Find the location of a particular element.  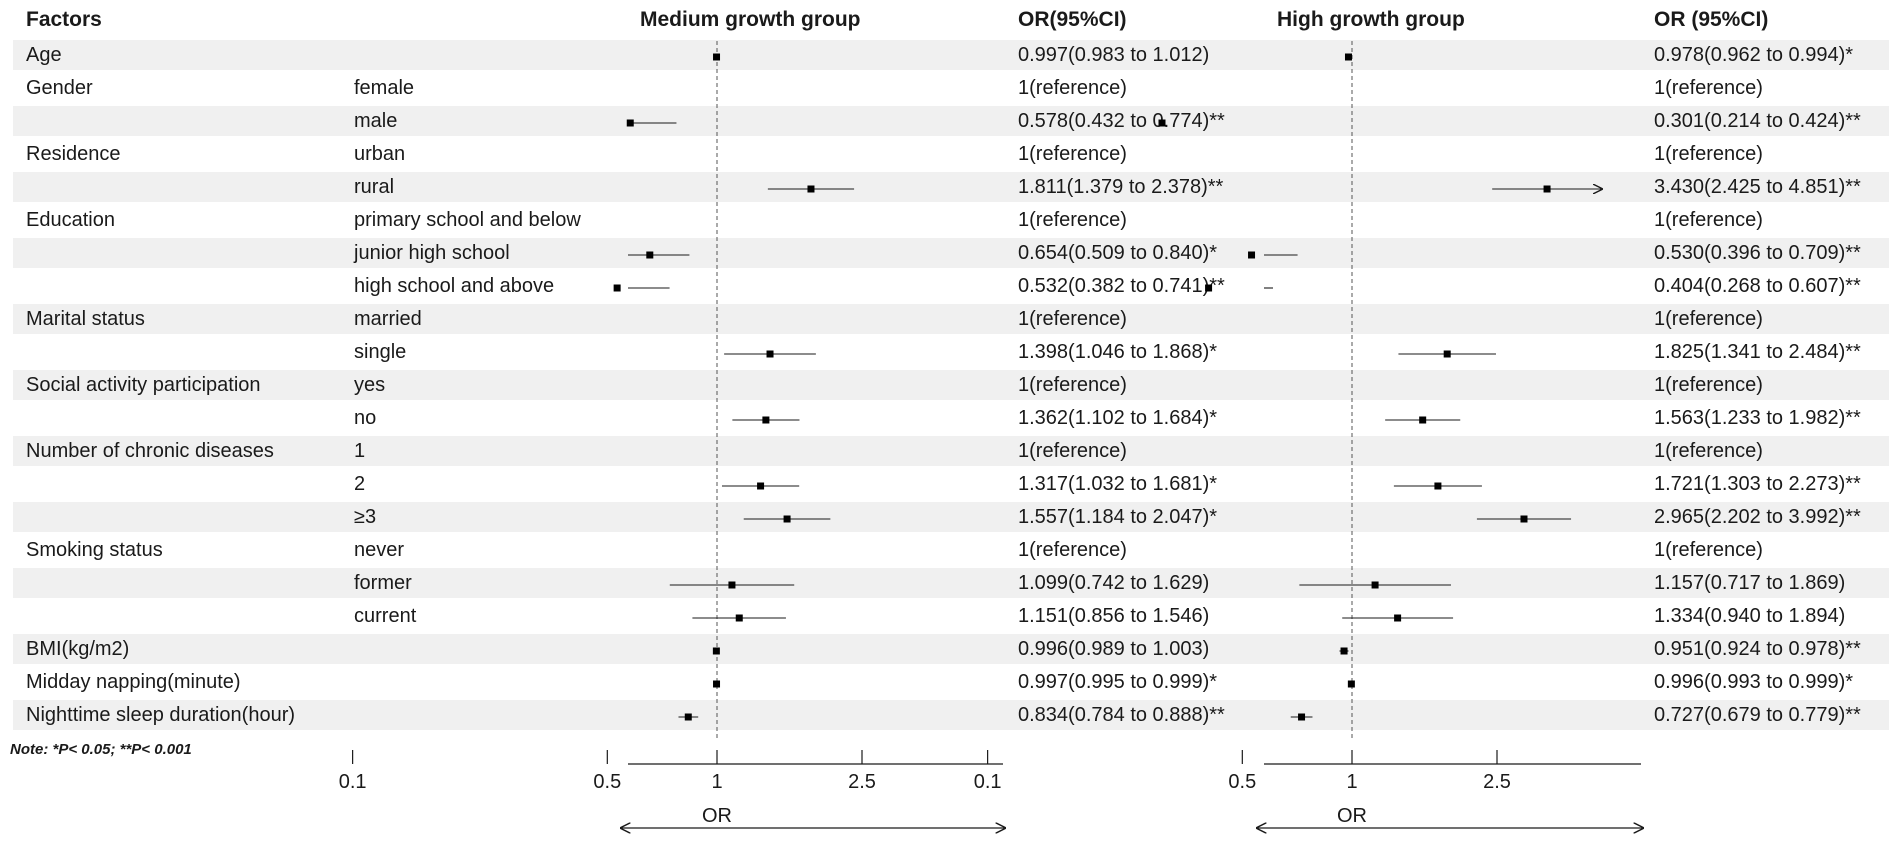

medium-or-value: 1.317(1.032 to 1.681)* is located at coordinates (1118, 484).